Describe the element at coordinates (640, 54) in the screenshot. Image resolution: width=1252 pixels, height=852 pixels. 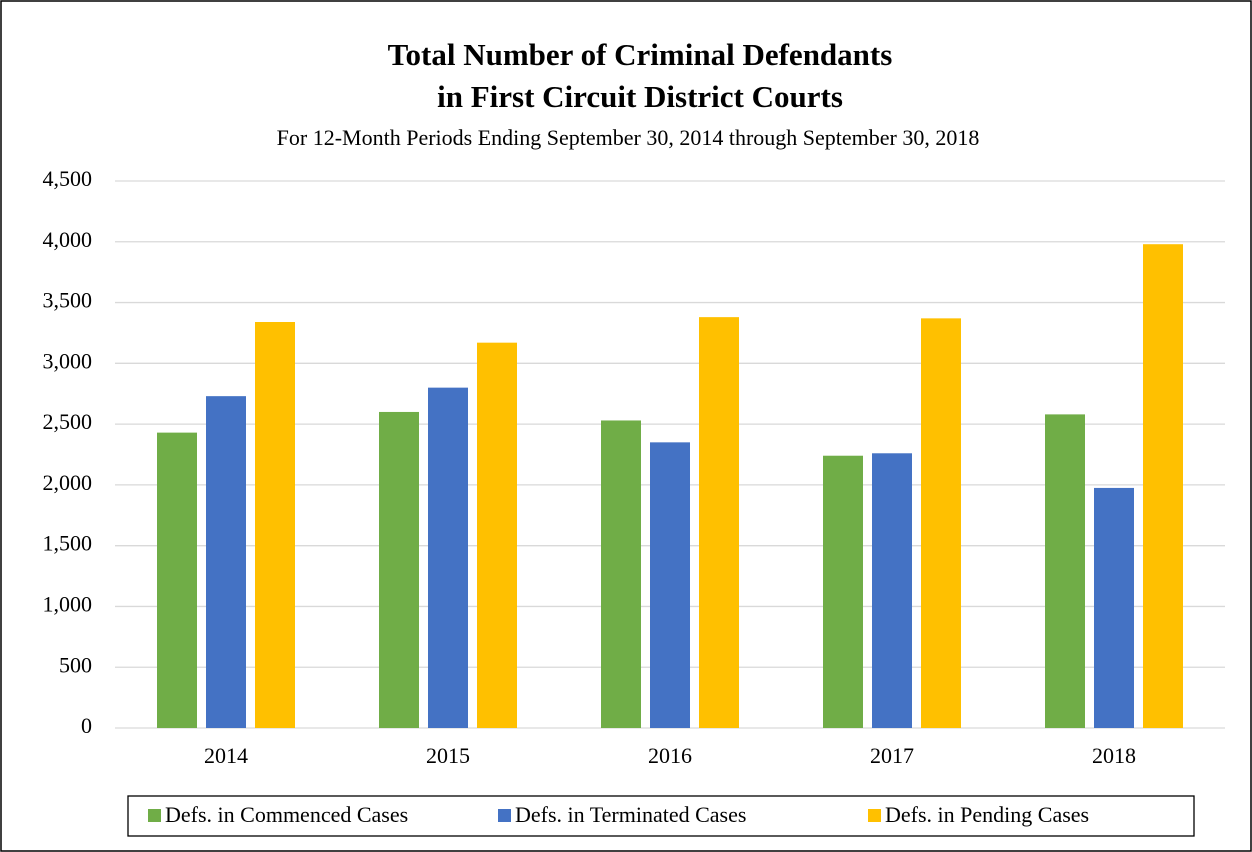
I see `chart-title: Total Number of Criminal Defendants` at that location.